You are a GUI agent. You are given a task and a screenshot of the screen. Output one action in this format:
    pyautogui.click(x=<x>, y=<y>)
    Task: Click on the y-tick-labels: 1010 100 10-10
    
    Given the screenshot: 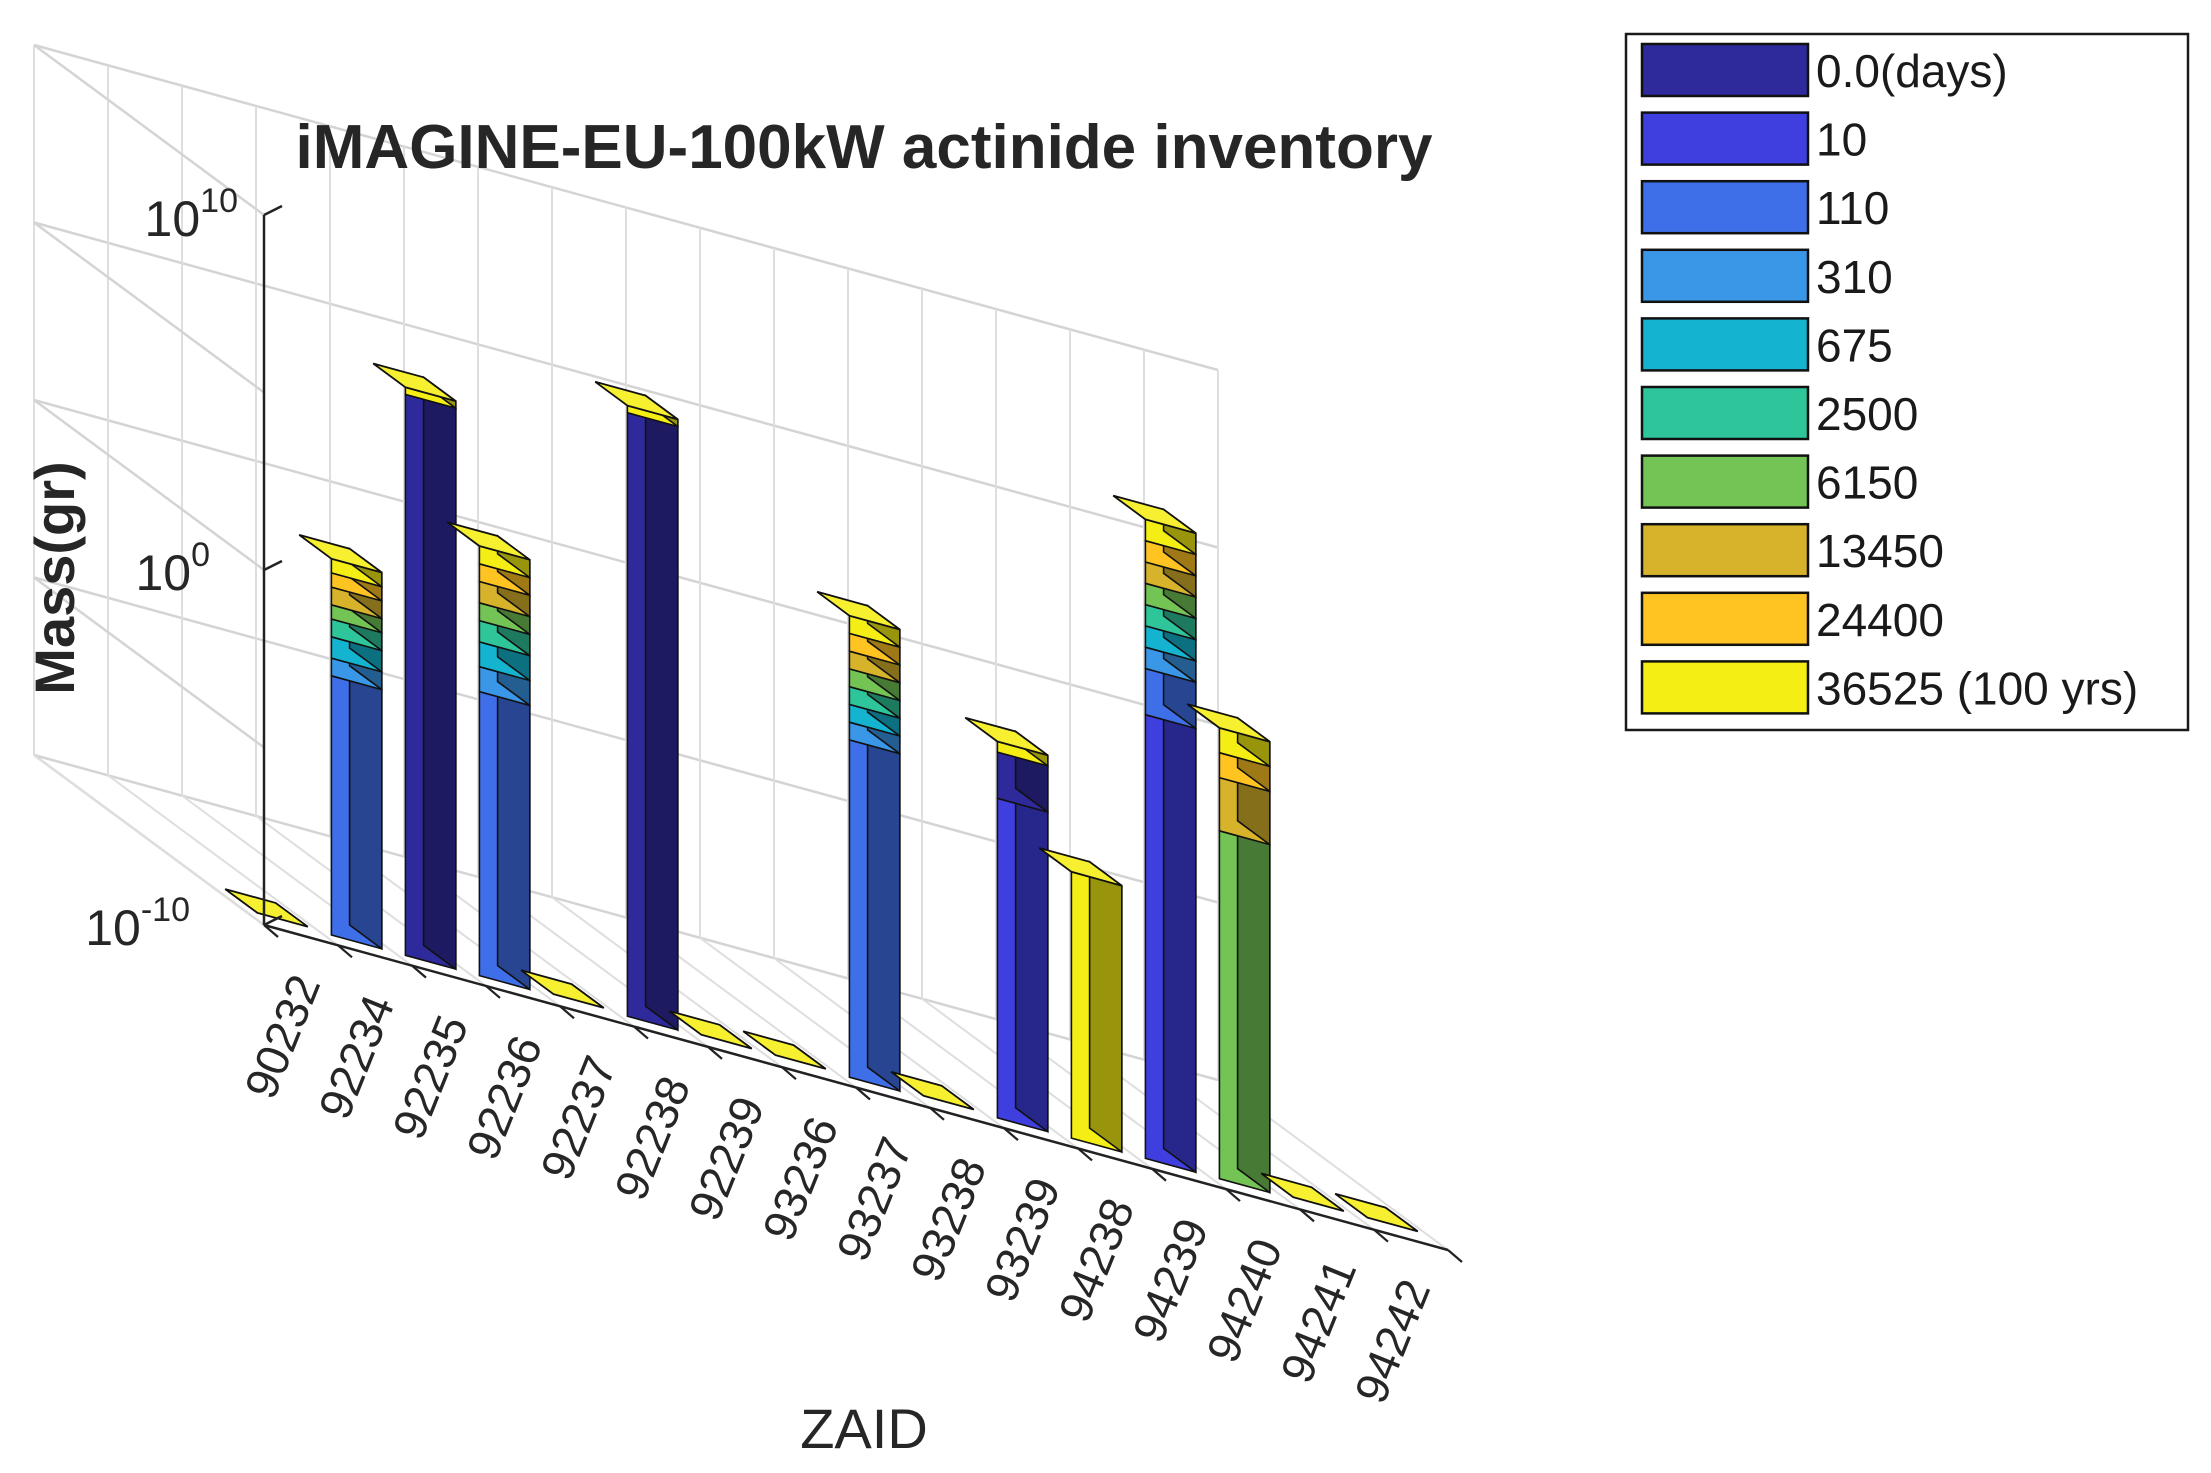 What is the action you would take?
    pyautogui.click(x=161, y=569)
    